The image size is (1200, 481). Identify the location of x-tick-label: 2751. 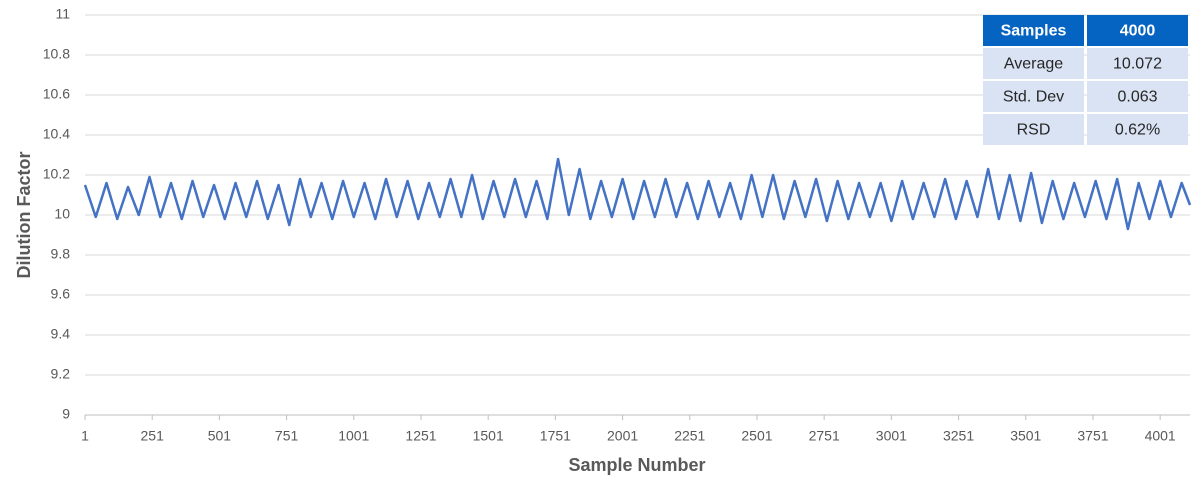
(824, 436).